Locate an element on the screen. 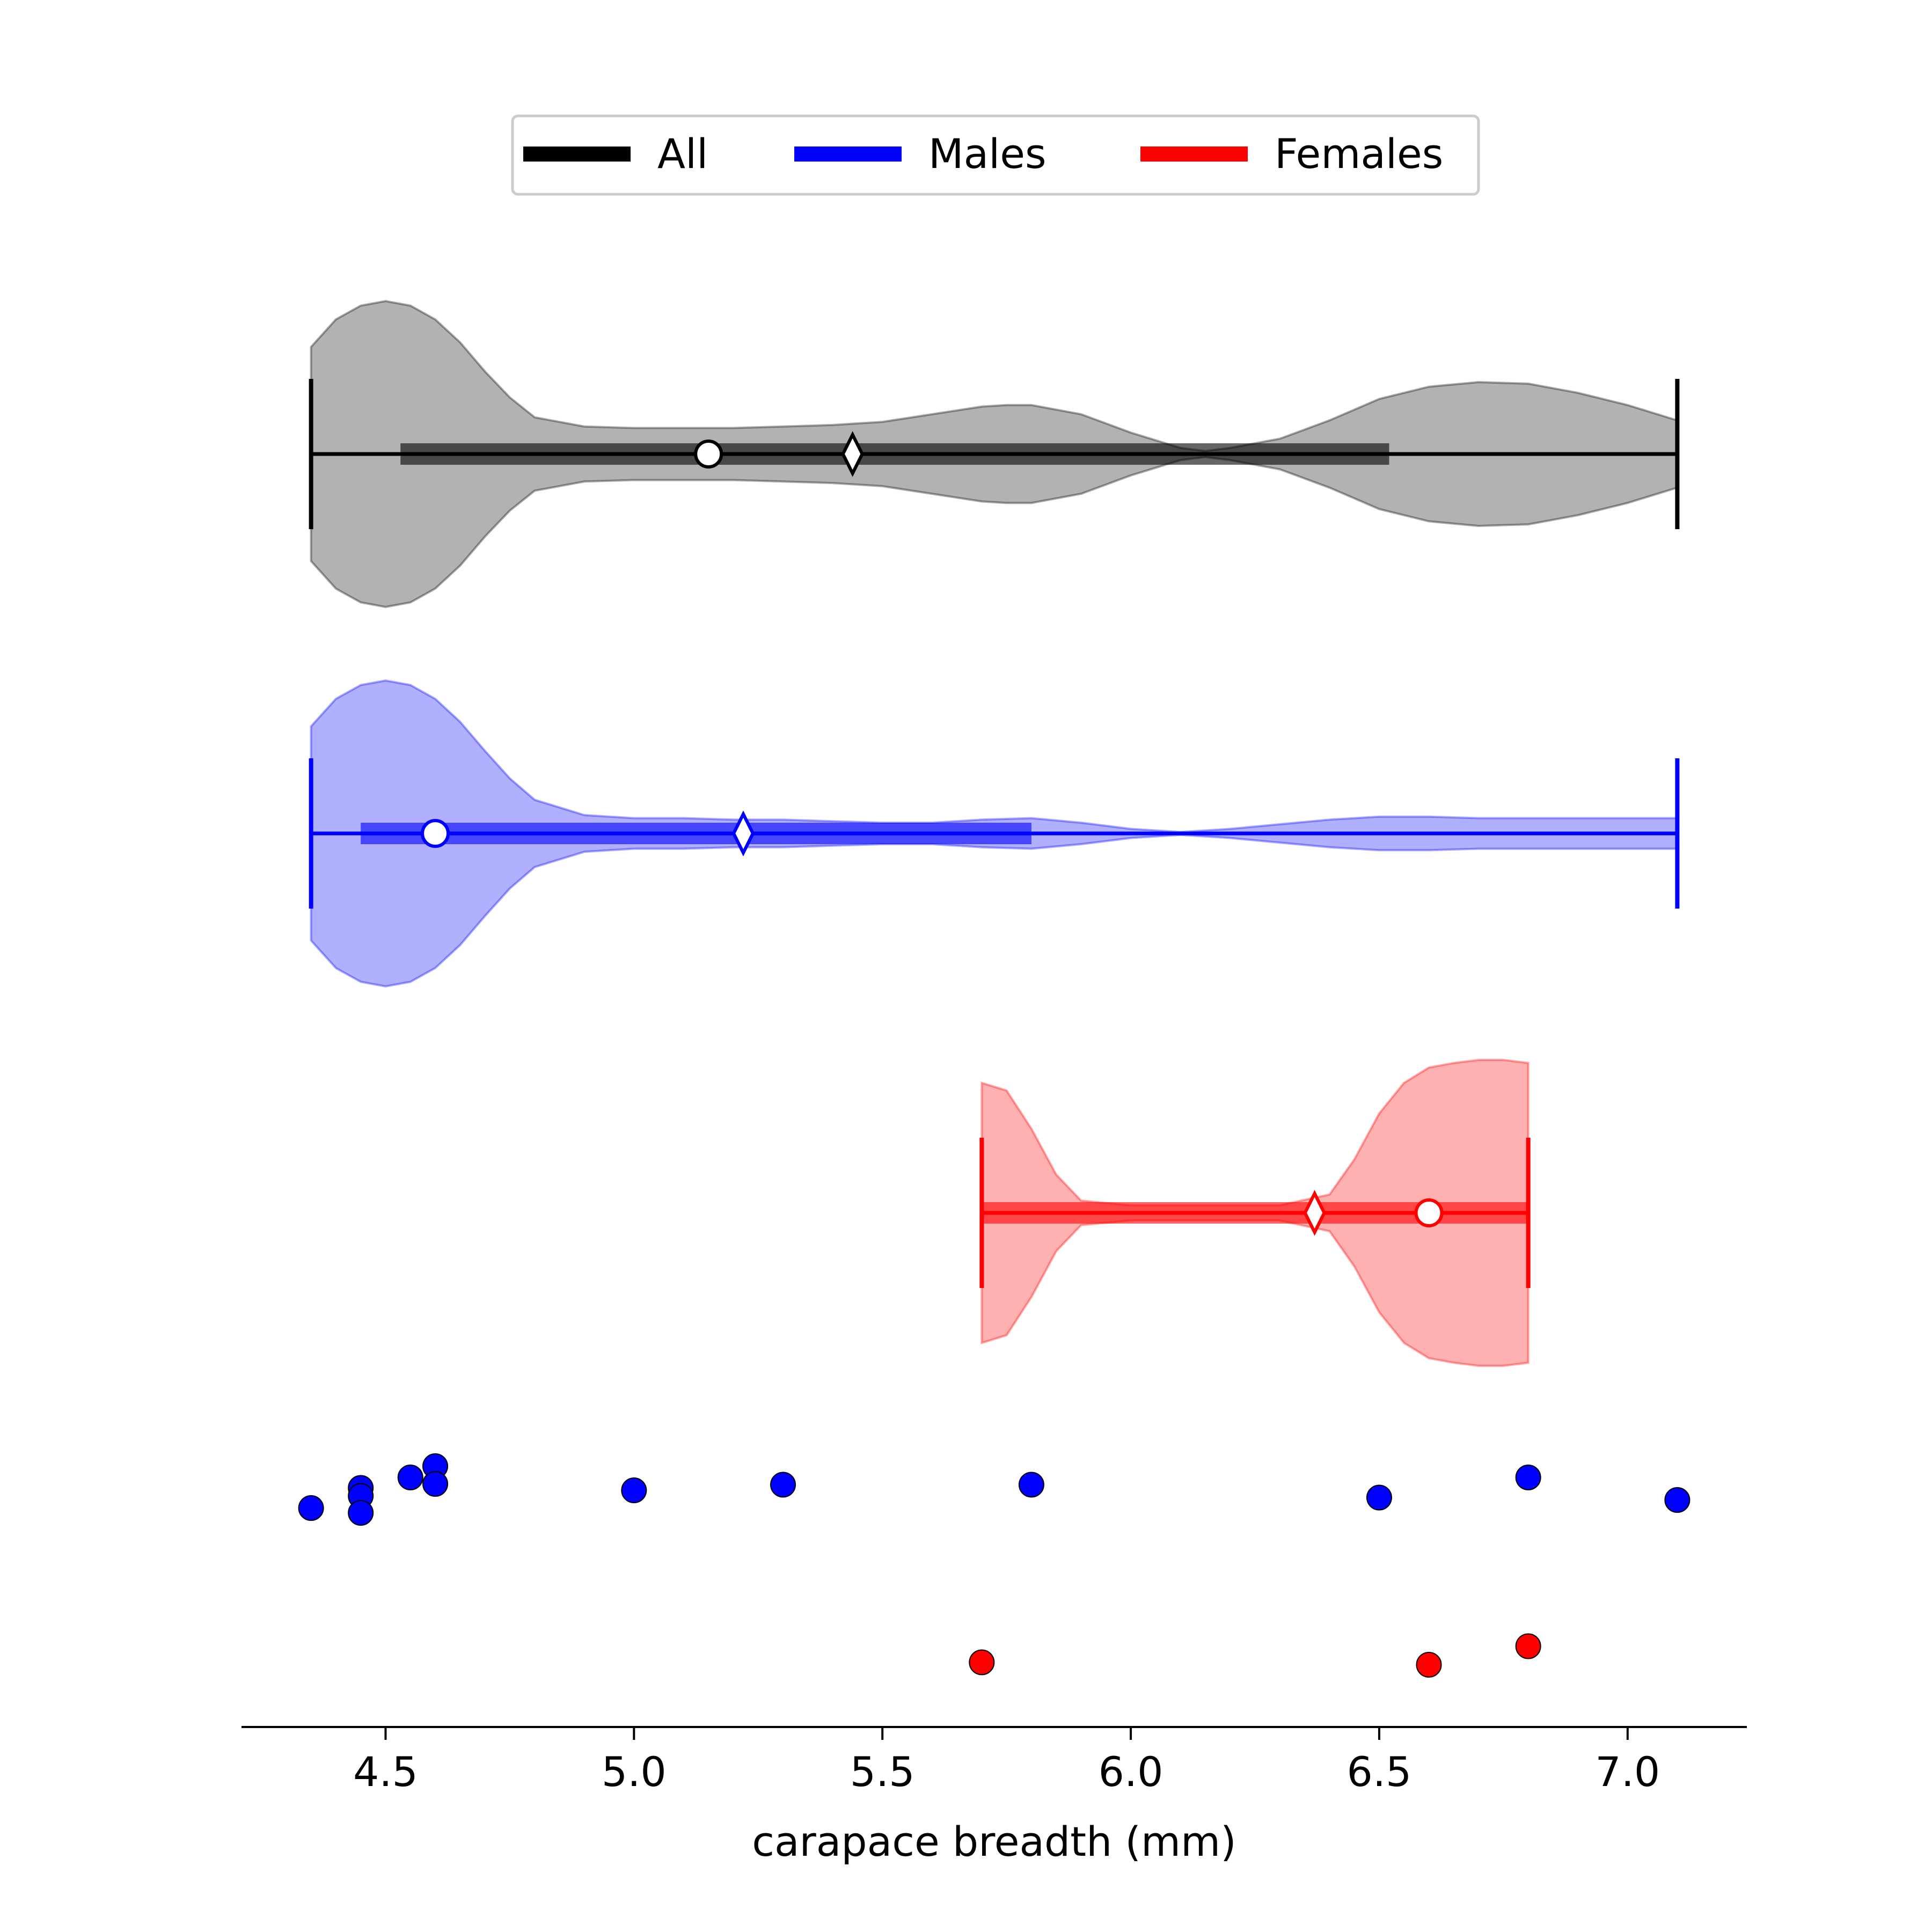  legend: All Males Females is located at coordinates (995, 155).